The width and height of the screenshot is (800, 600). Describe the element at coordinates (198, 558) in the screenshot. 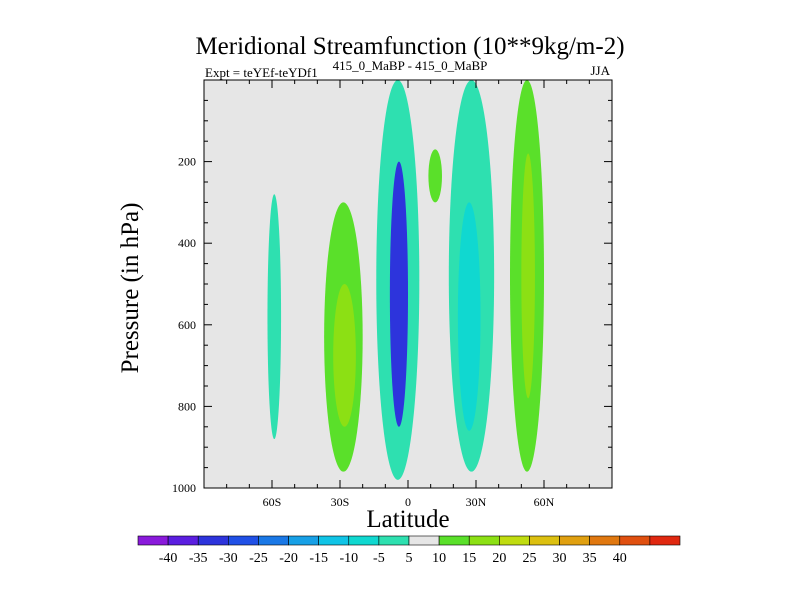

I see `colorbar-label: -35` at that location.